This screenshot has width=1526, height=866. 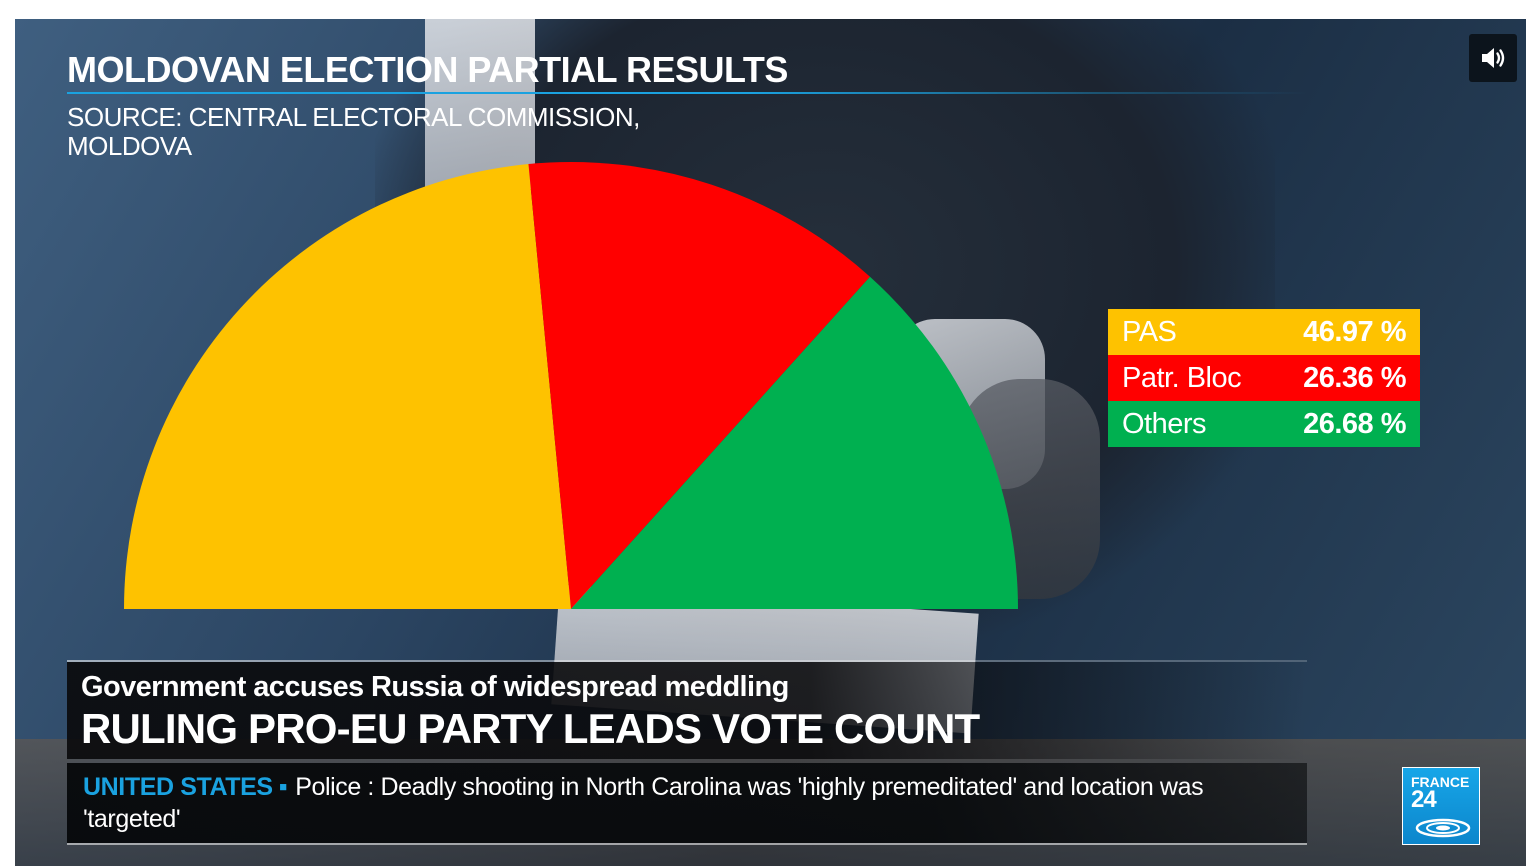 I want to click on legend-row-pas: PAS 46.97 %, so click(x=1264, y=332).